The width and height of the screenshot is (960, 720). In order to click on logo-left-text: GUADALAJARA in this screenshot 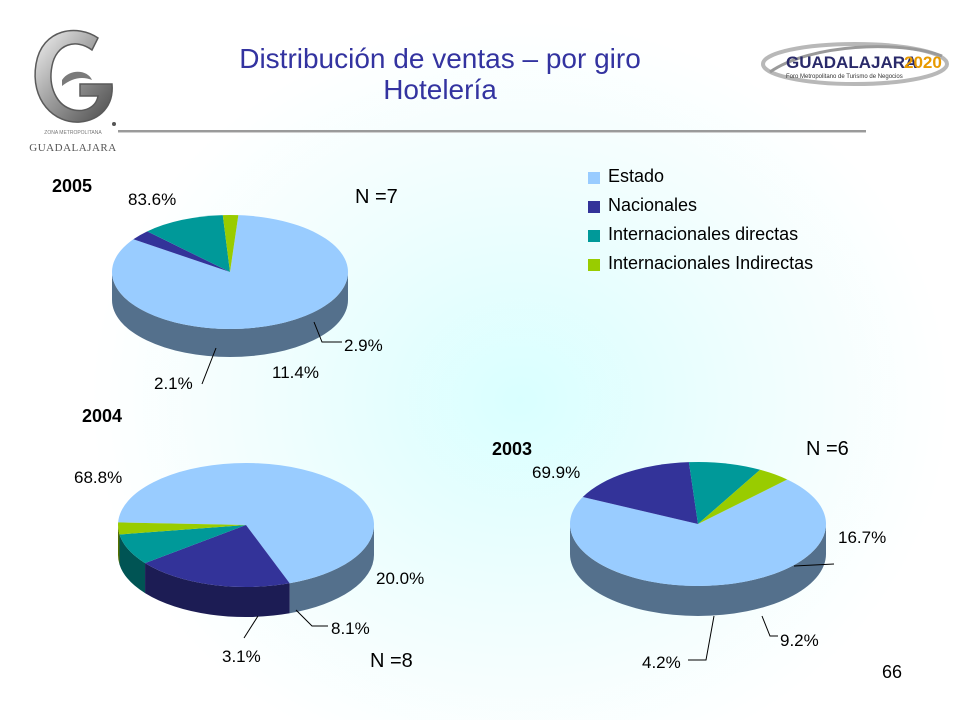, I will do `click(73, 148)`.